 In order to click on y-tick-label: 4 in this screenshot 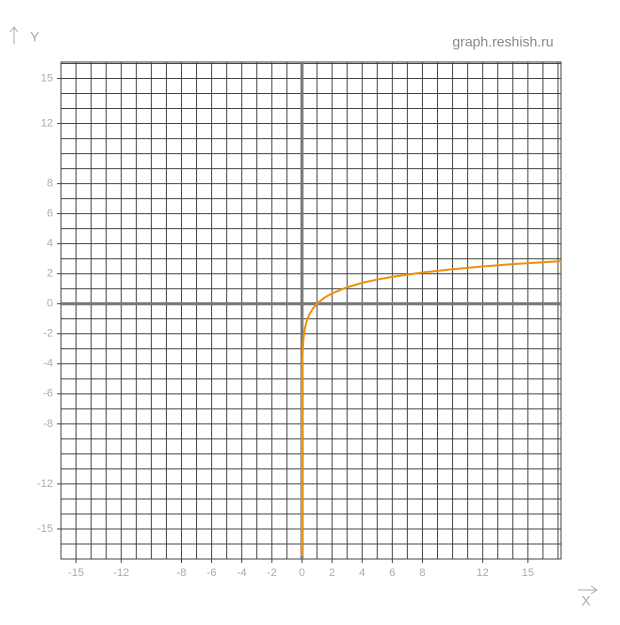, I will do `click(50, 244)`.